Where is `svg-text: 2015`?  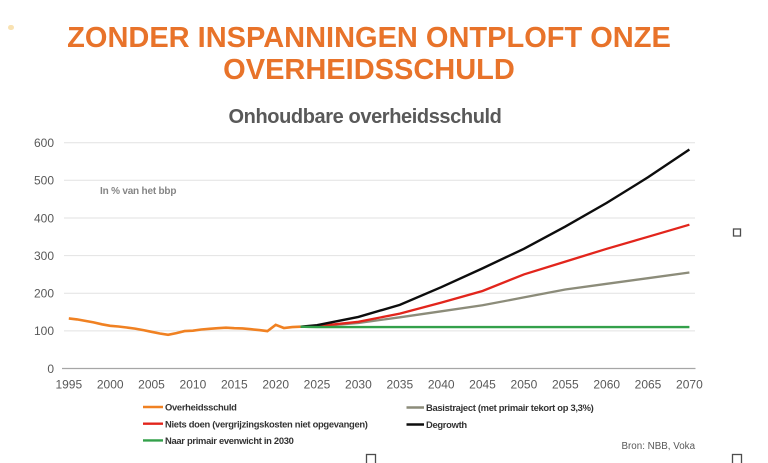 svg-text: 2015 is located at coordinates (234, 385).